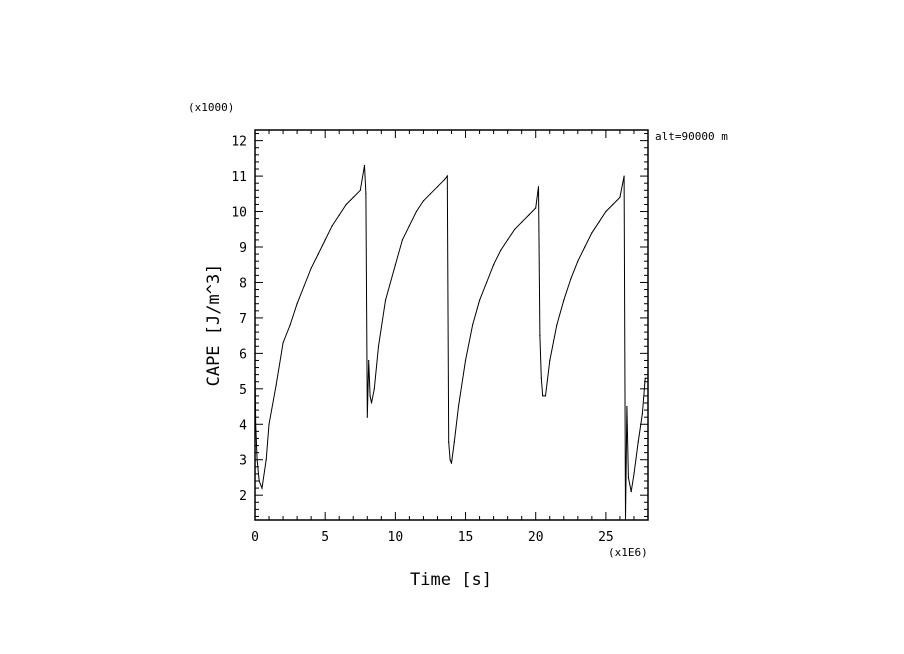 The width and height of the screenshot is (904, 654). What do you see at coordinates (466, 537) in the screenshot?
I see `x-tick-label: 15` at bounding box center [466, 537].